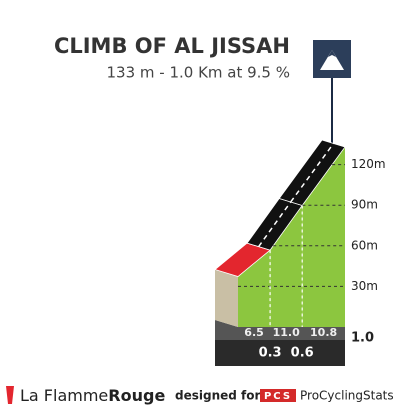  I want to click on pcs-logo-box, so click(278, 395).